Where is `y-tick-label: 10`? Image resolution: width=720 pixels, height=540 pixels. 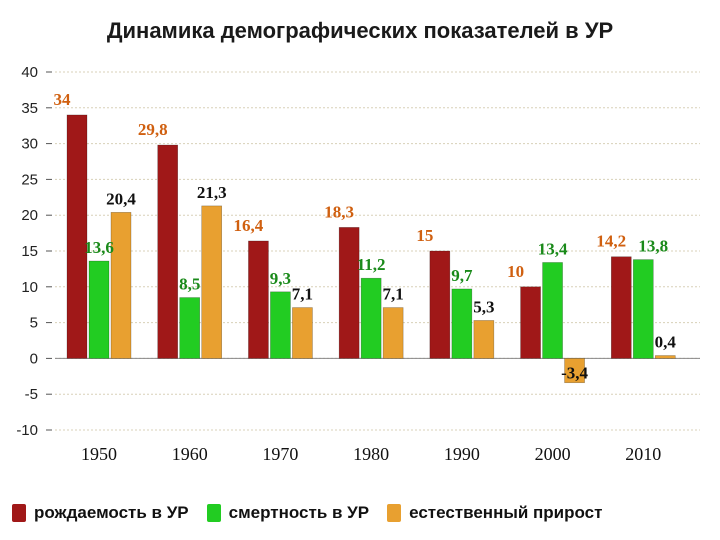 y-tick-label: 10 is located at coordinates (29, 287).